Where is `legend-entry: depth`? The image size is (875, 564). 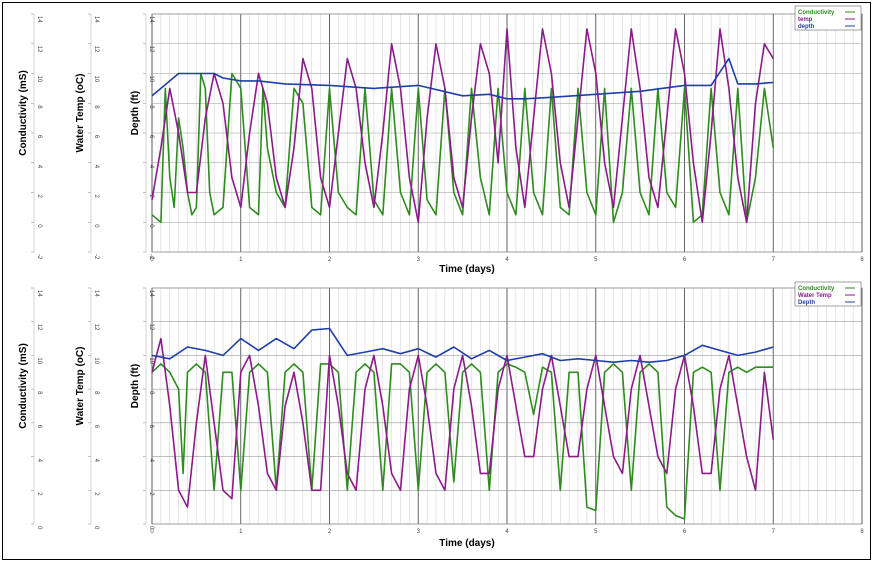 legend-entry: depth is located at coordinates (806, 27).